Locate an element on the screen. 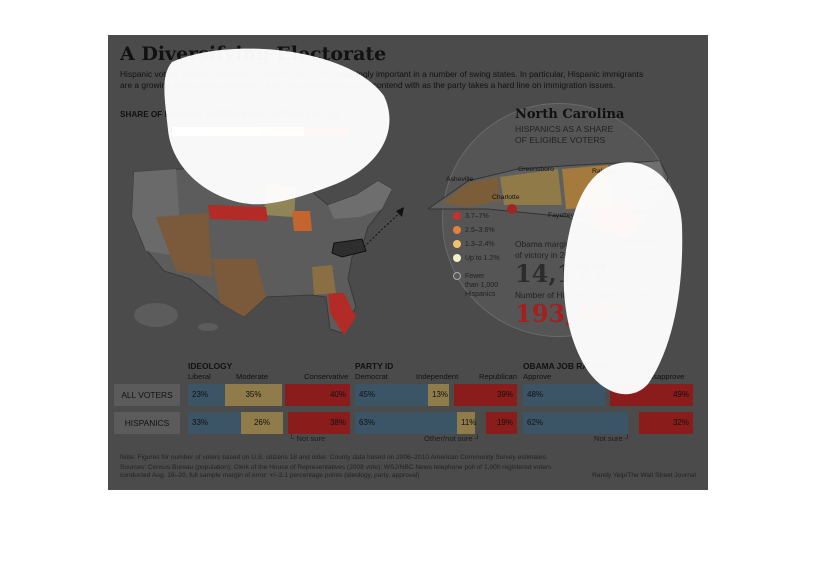  margin-label-line-2: of victory in 2008 is located at coordinates (547, 255).